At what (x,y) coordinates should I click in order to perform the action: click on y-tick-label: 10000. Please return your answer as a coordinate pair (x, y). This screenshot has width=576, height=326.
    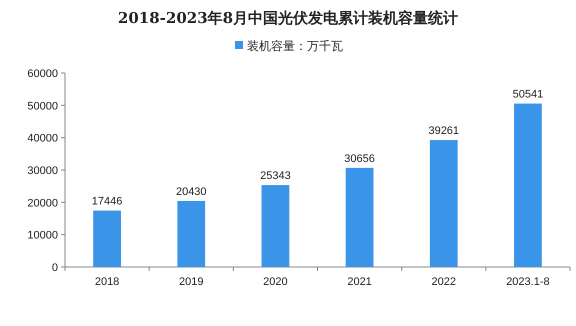
    Looking at the image, I should click on (42, 236).